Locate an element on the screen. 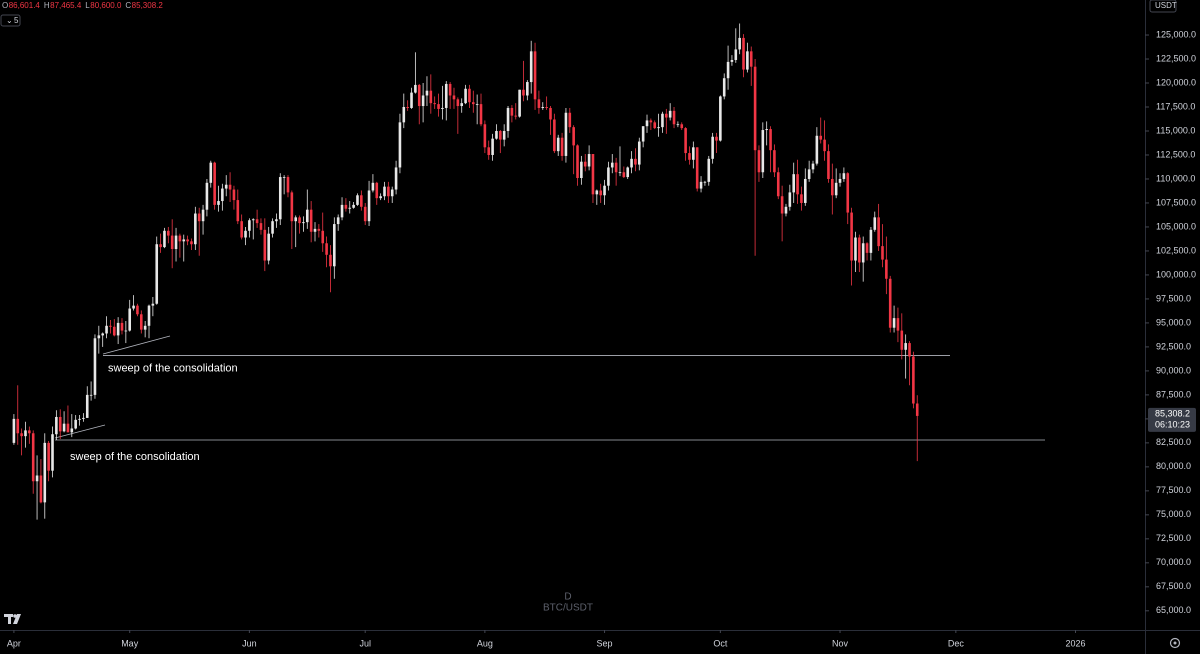  x-tick-label: Dec is located at coordinates (956, 643).